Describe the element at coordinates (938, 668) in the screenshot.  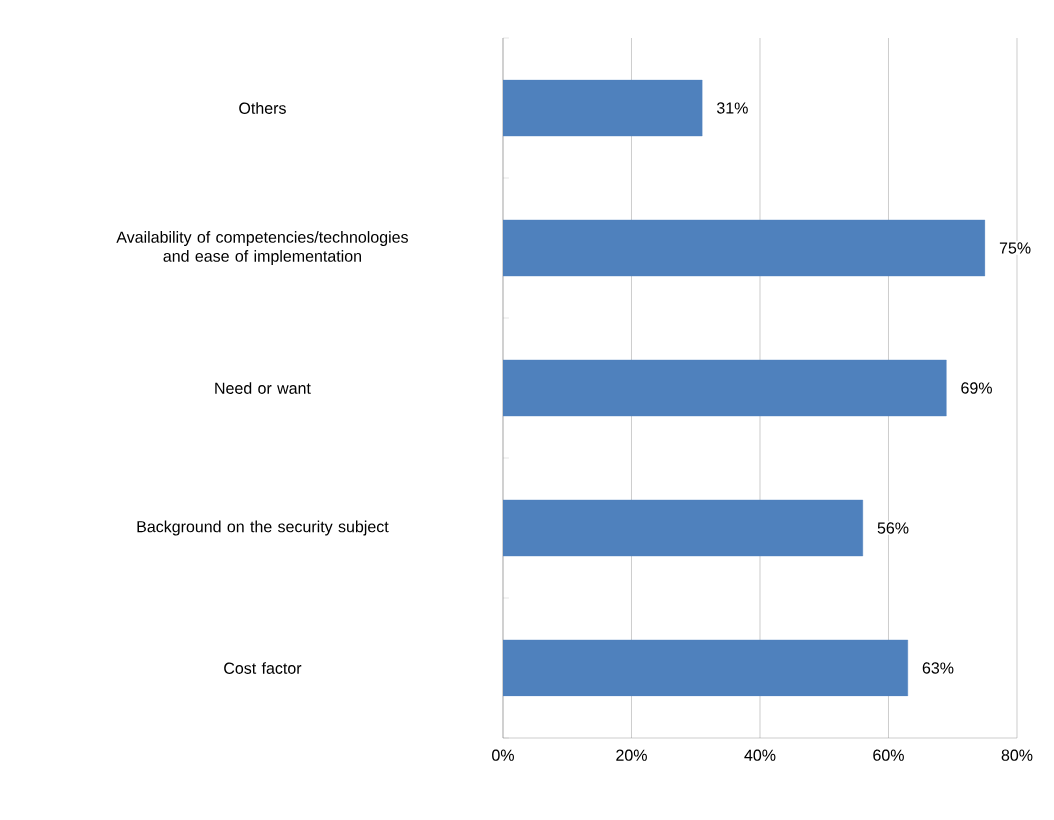
I see `data-label: 63%` at that location.